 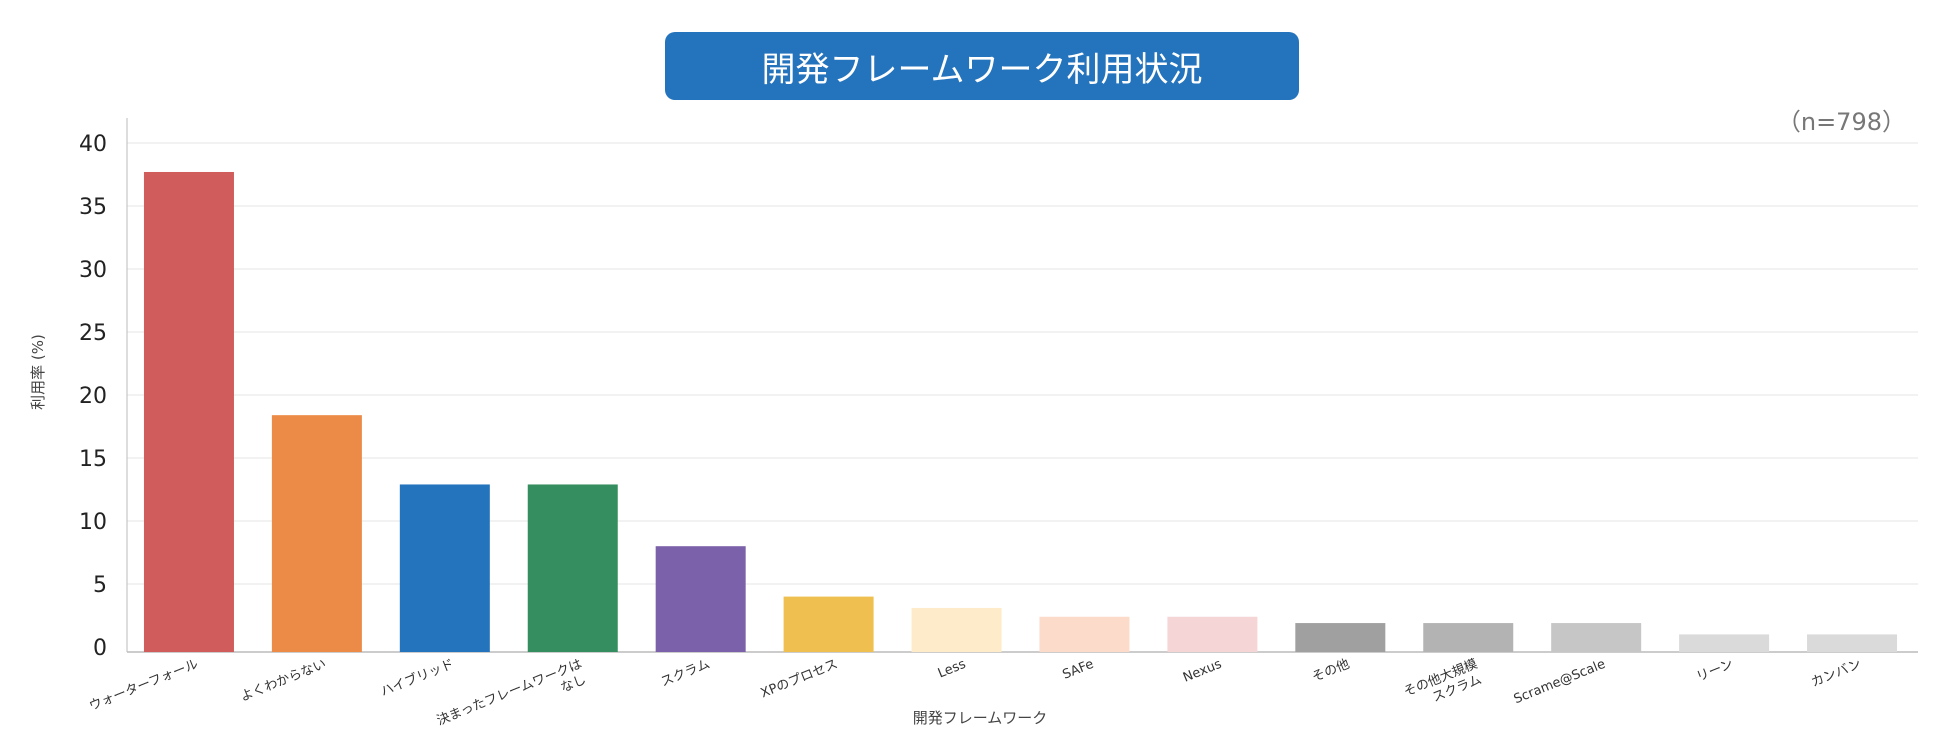 I want to click on x-tick-label: リーン, so click(x=1714, y=671).